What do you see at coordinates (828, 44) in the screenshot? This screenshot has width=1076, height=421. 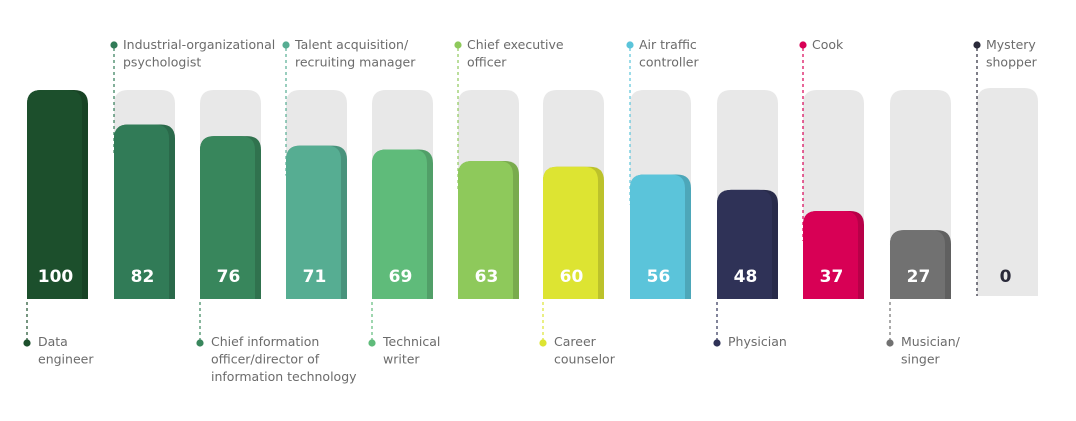 I see `category-label: Cook` at bounding box center [828, 44].